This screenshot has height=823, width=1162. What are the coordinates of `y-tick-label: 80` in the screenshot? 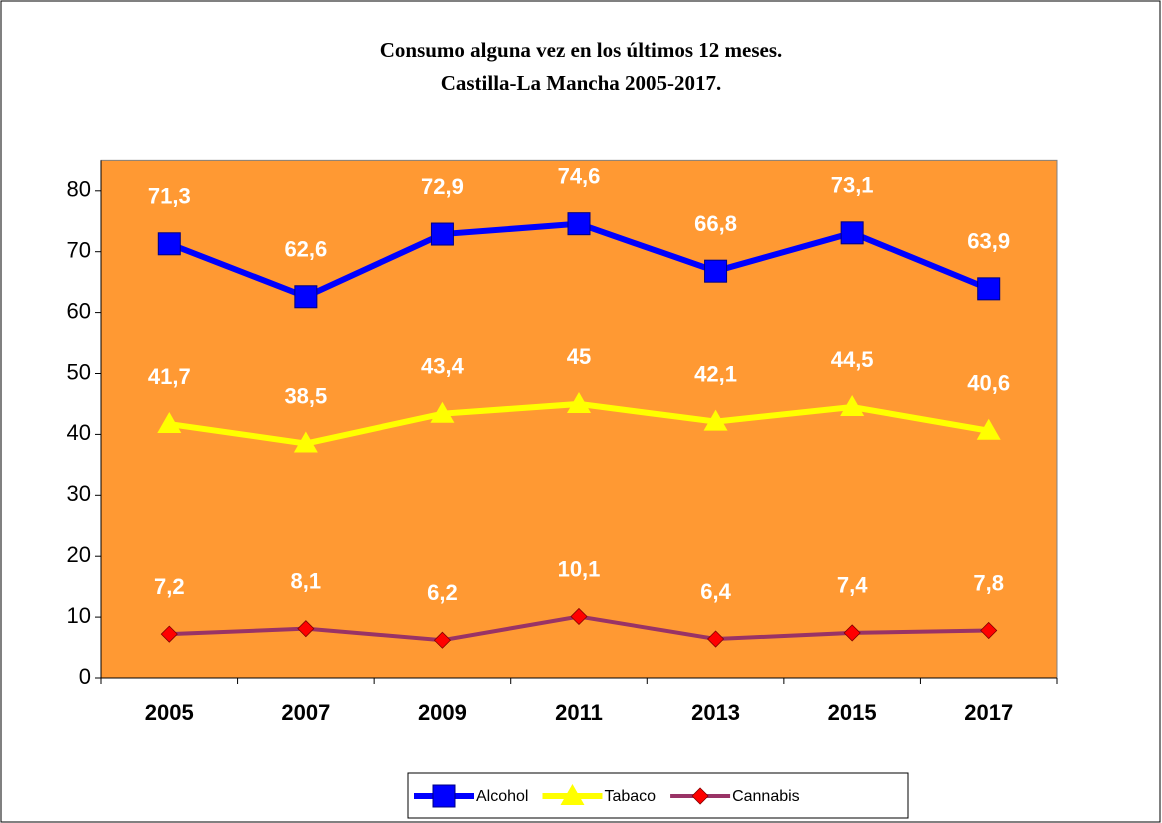 It's located at (79, 189).